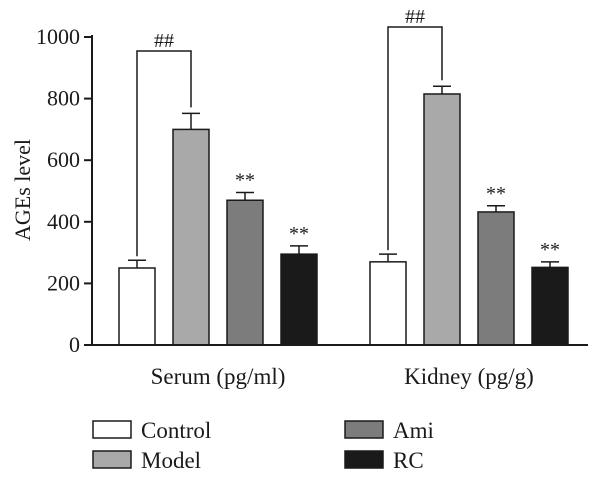 The width and height of the screenshot is (600, 478). What do you see at coordinates (415, 17) in the screenshot?
I see `bracket-label-1: ##` at bounding box center [415, 17].